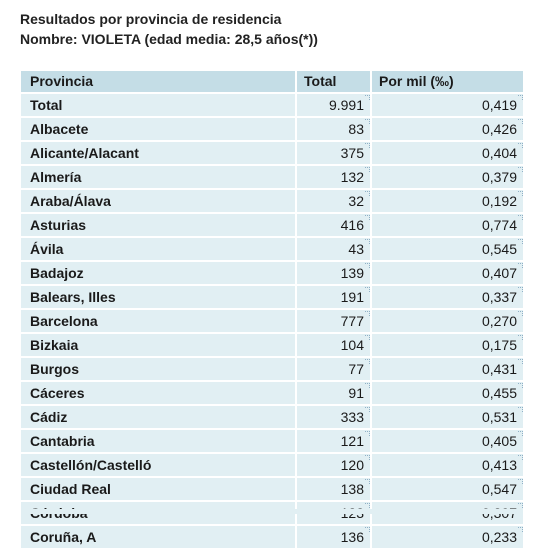  I want to click on total-cell: 138, so click(334, 489).